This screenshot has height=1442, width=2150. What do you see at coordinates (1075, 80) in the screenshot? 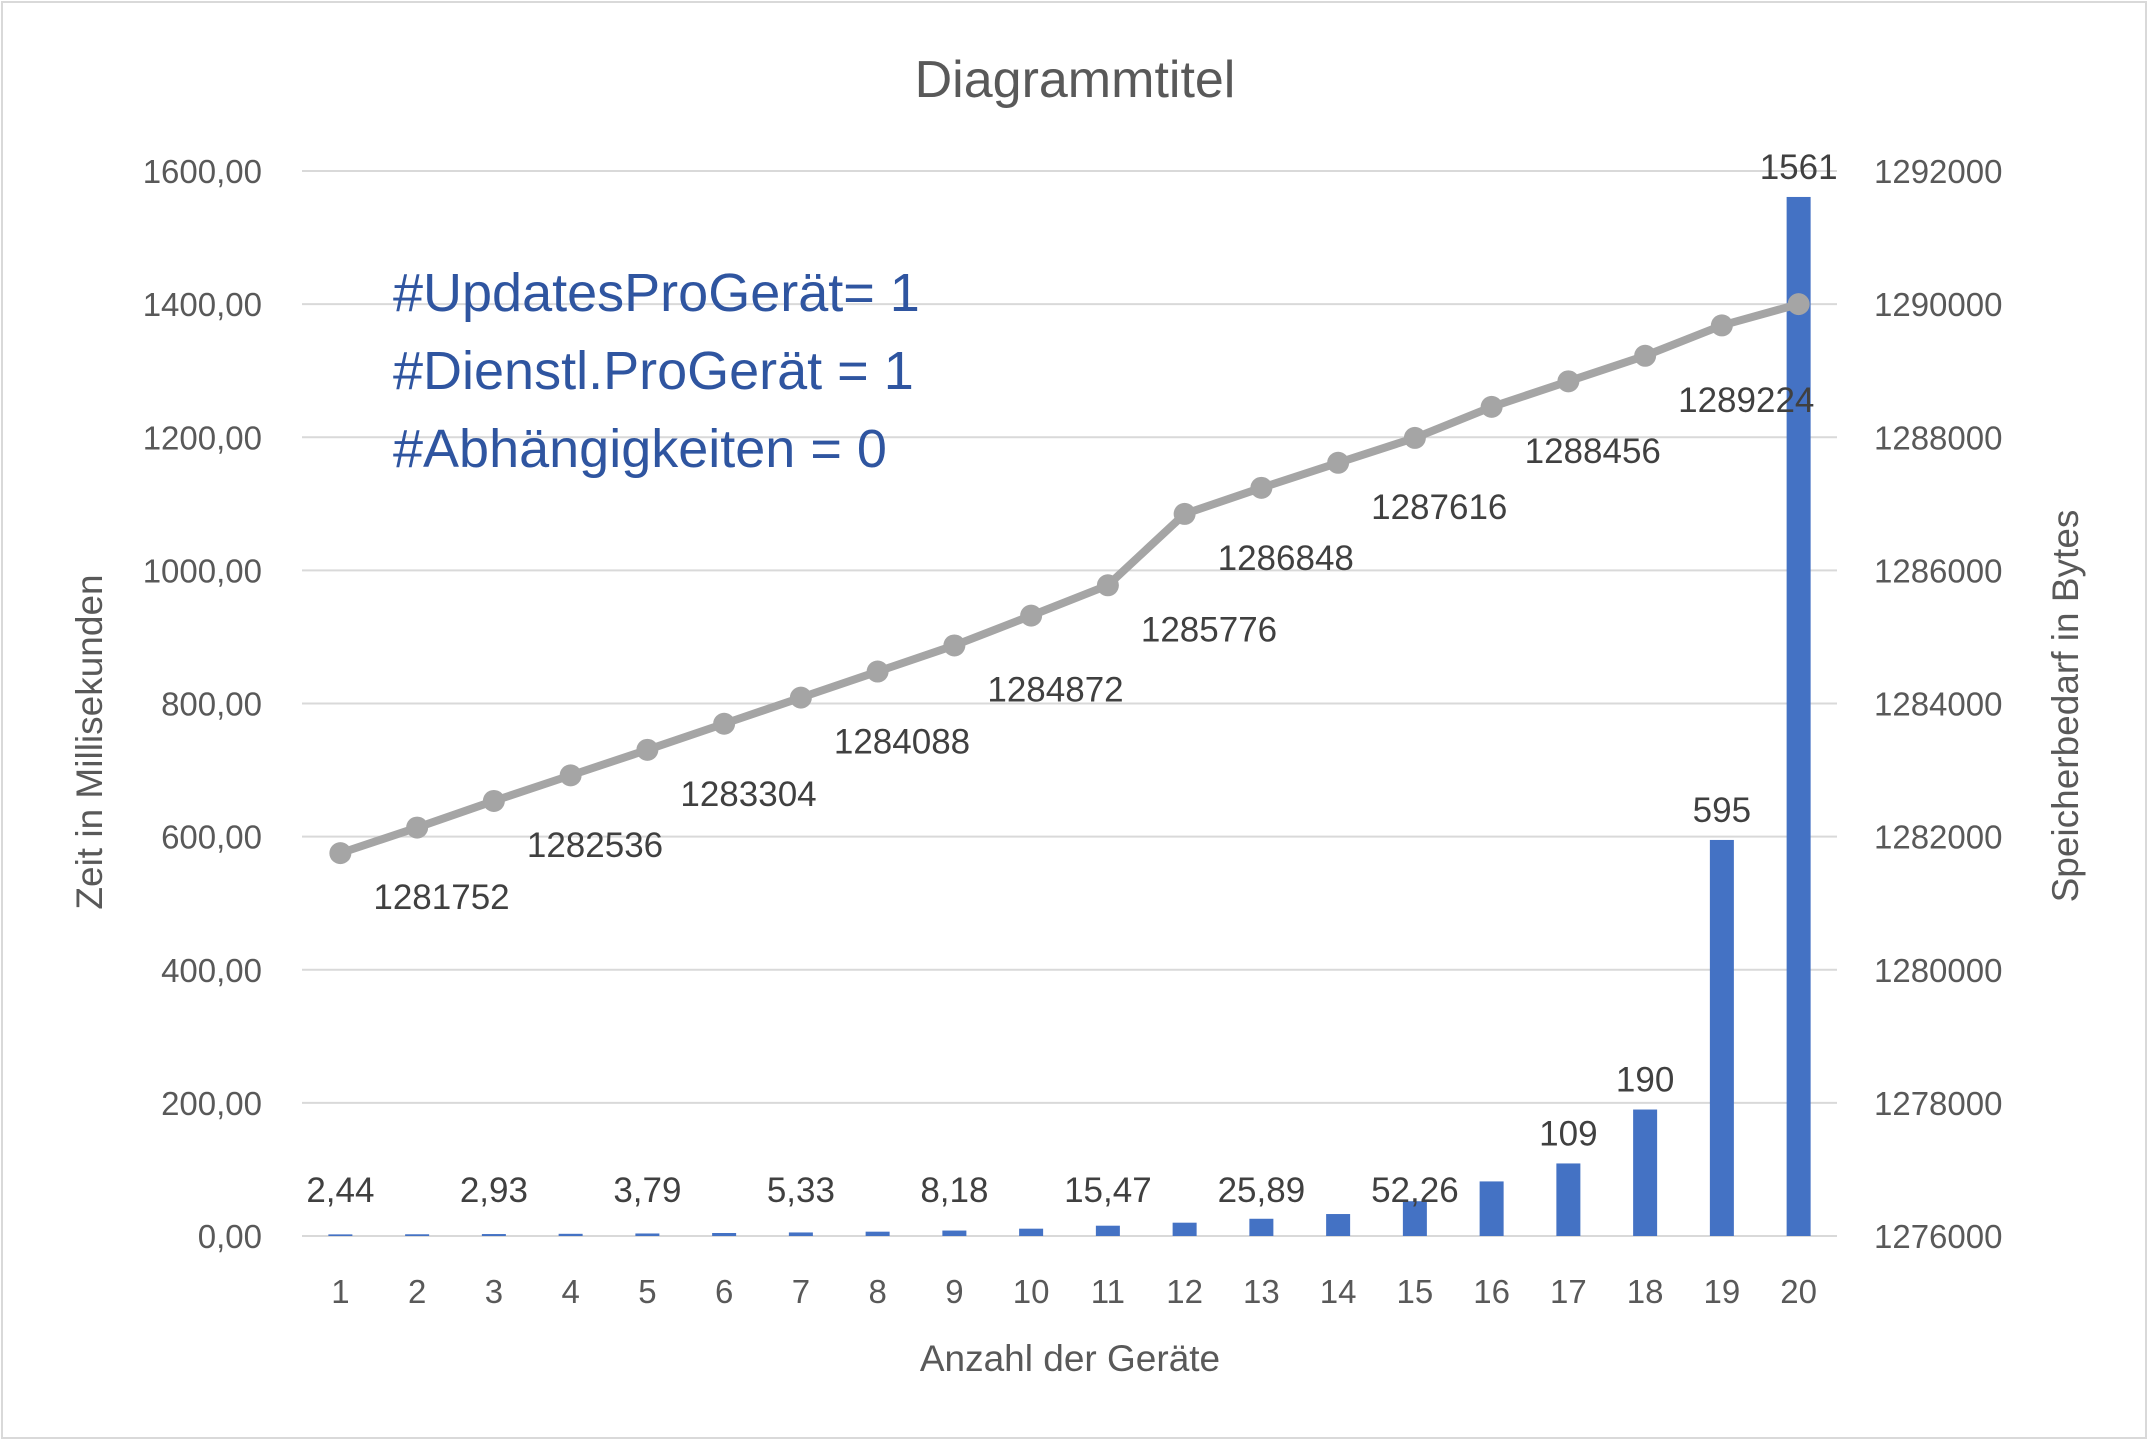
I see `chart-title: Diagrammtitel` at bounding box center [1075, 80].